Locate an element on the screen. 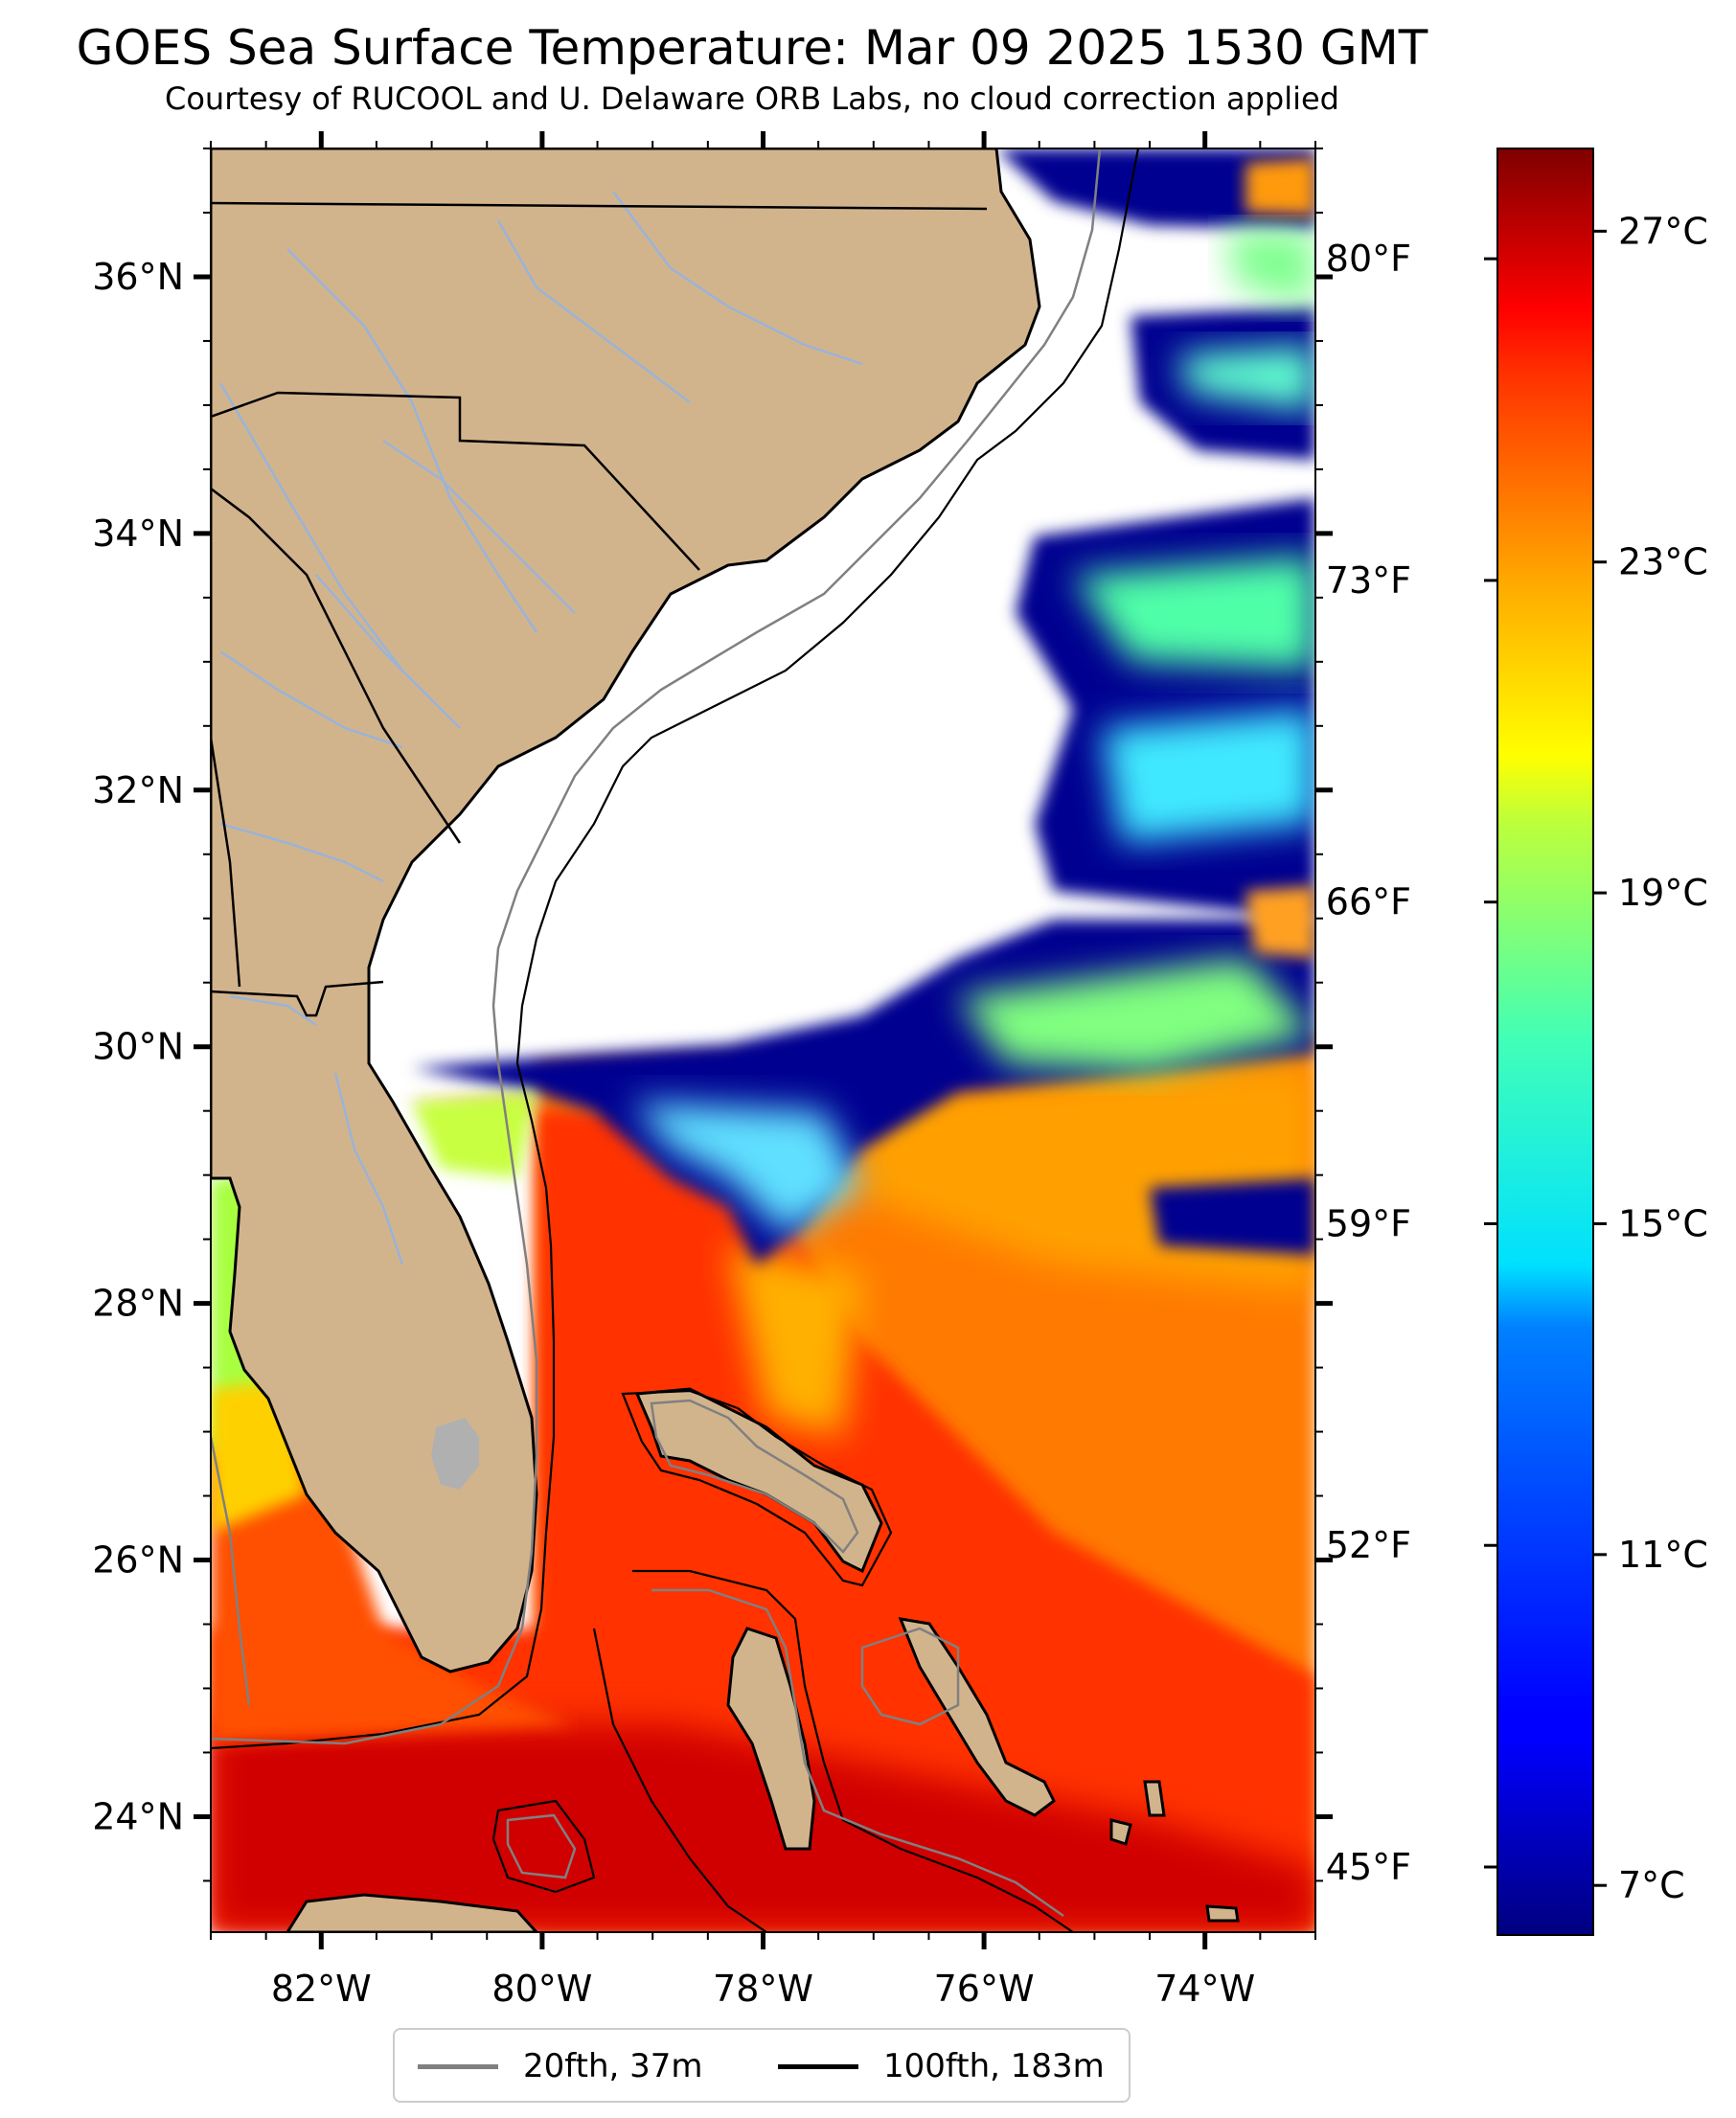 The image size is (1736, 2118). colorbar-f-tick-label: 80°F is located at coordinates (1368, 259).